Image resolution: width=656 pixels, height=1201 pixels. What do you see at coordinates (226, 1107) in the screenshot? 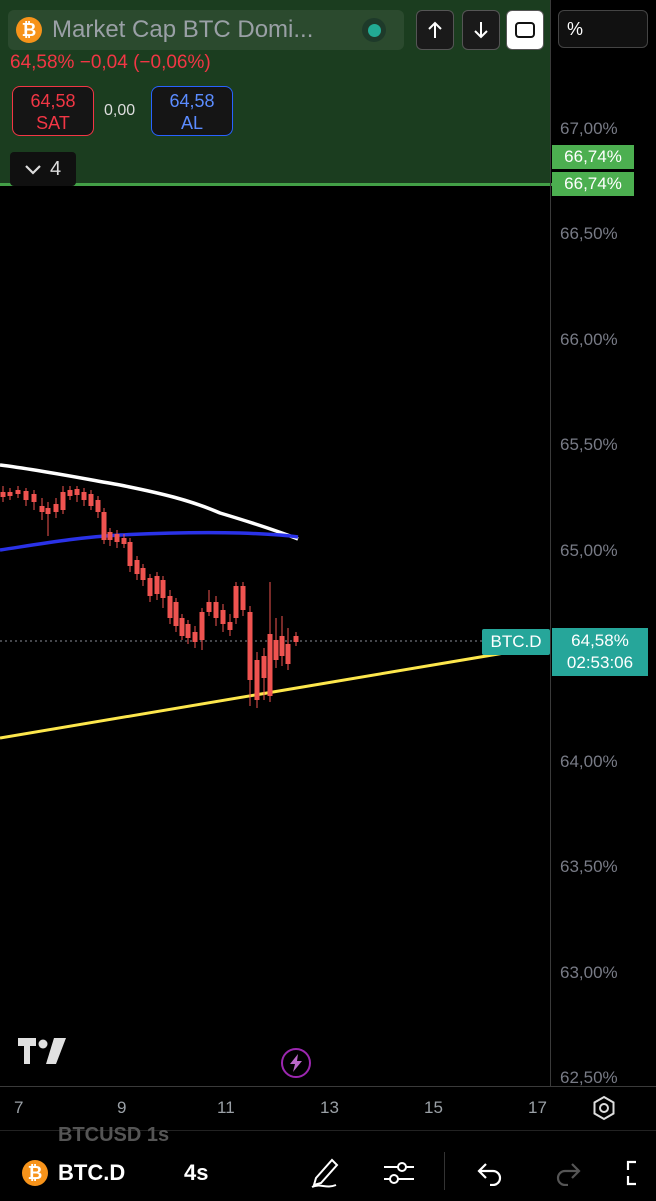
I see `time-tick: 11` at bounding box center [226, 1107].